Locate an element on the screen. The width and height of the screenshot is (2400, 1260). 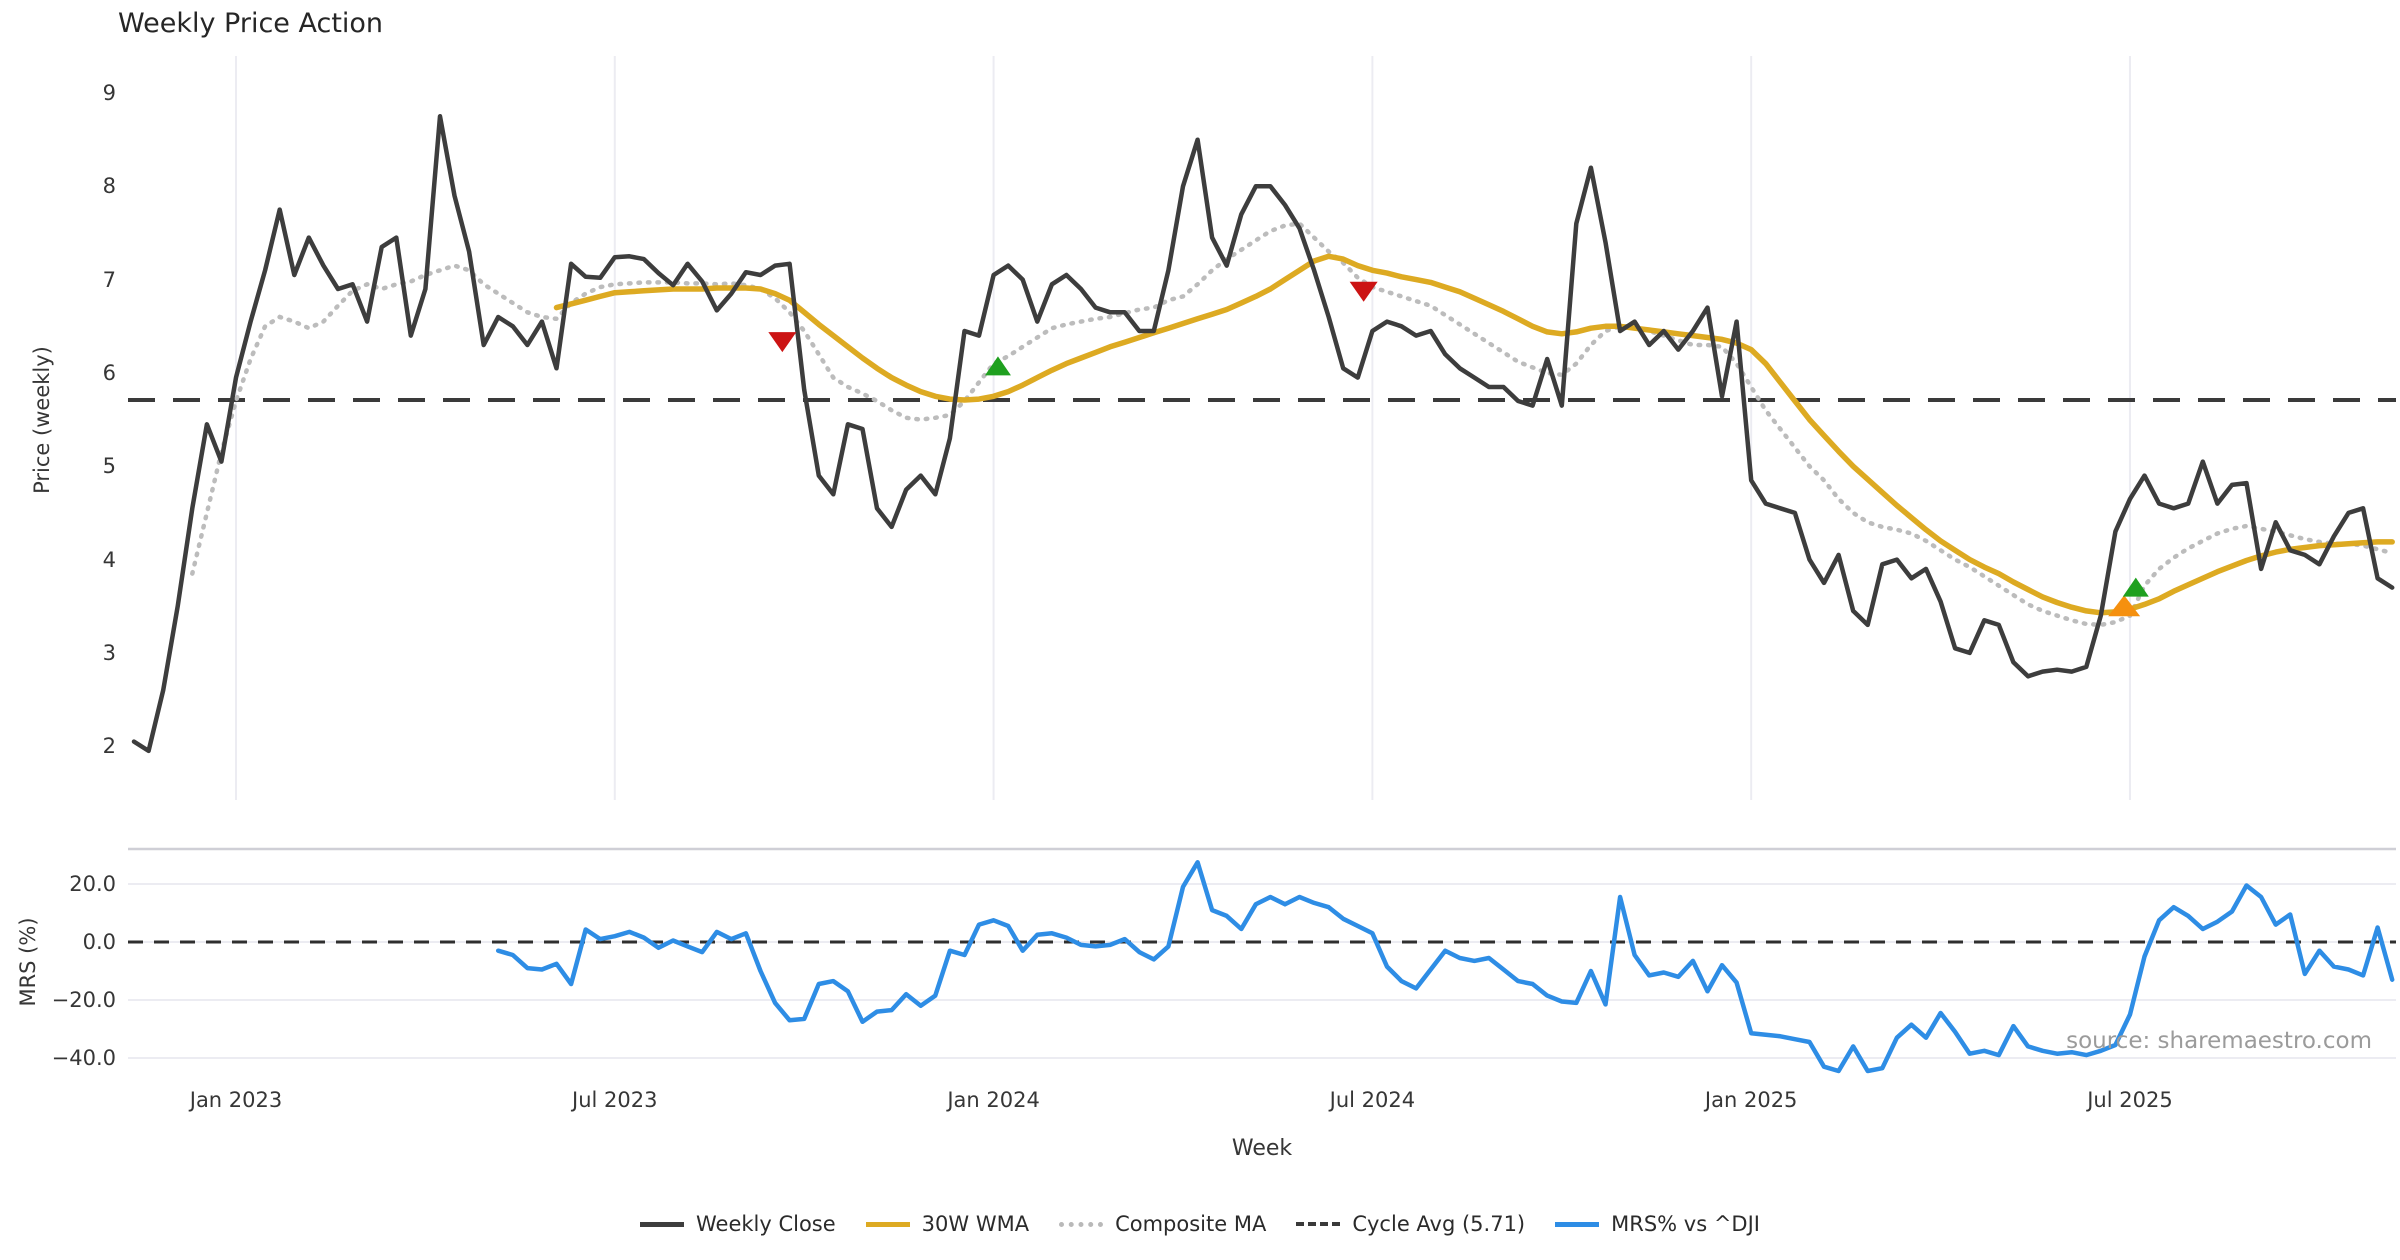
x-tick-label: Jul 2023 is located at coordinates (615, 1100).